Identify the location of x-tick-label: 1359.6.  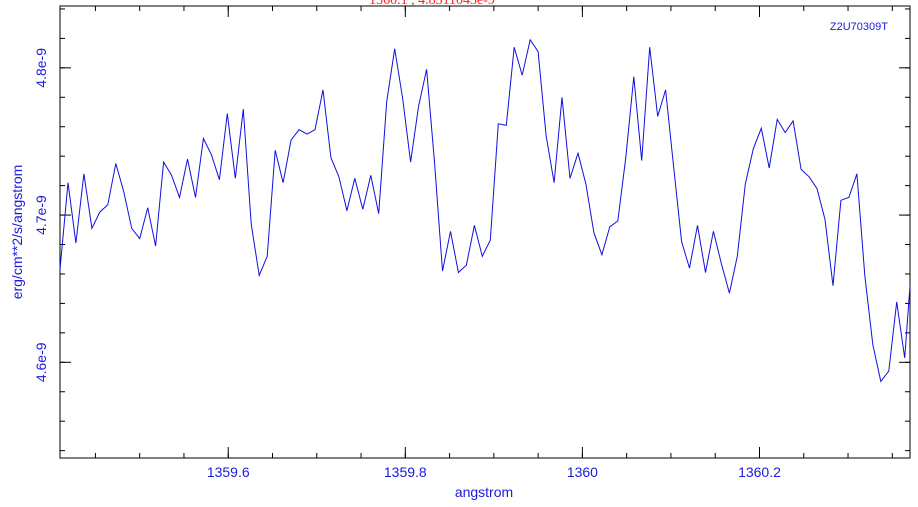
(228, 472).